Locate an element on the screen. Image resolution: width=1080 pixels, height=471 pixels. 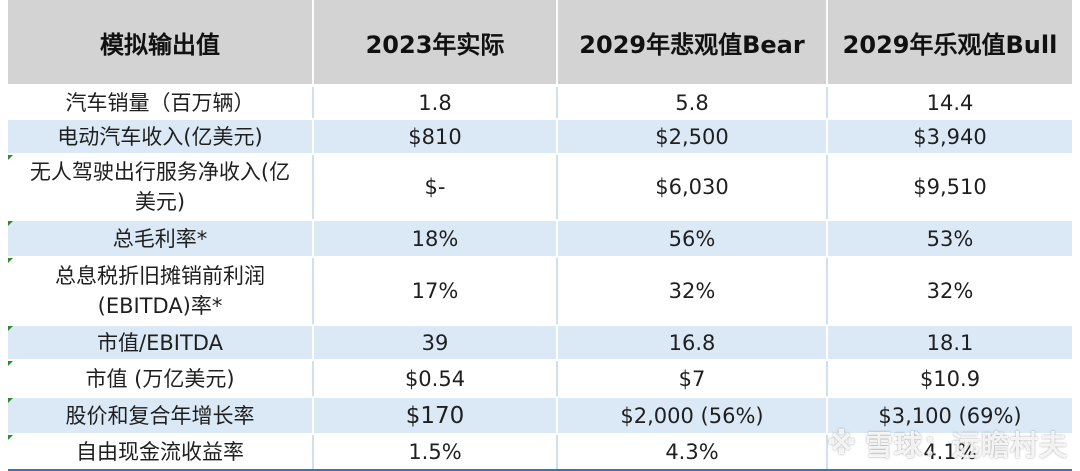
row-label: 电动汽车收入(亿美元) is located at coordinates (161, 136).